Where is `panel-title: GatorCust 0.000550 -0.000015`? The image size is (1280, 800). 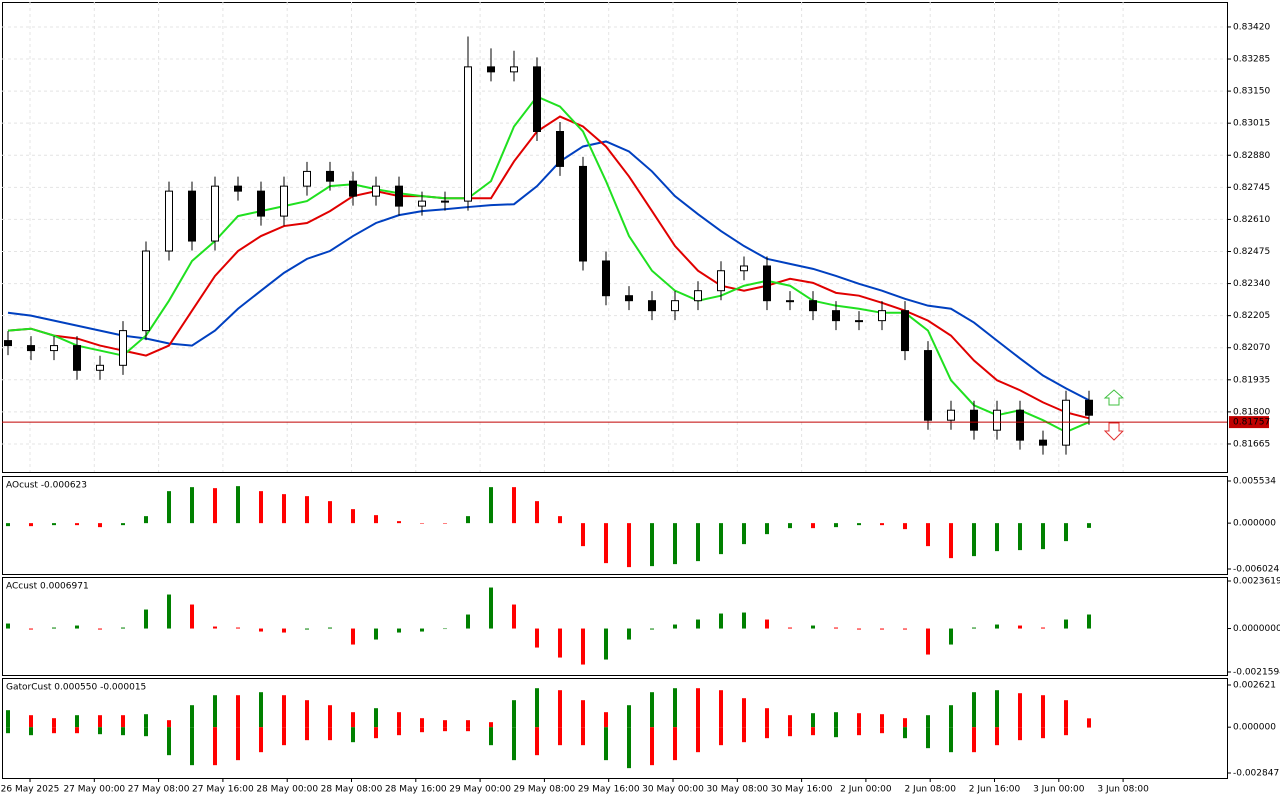 panel-title: GatorCust 0.000550 -0.000015 is located at coordinates (76, 688).